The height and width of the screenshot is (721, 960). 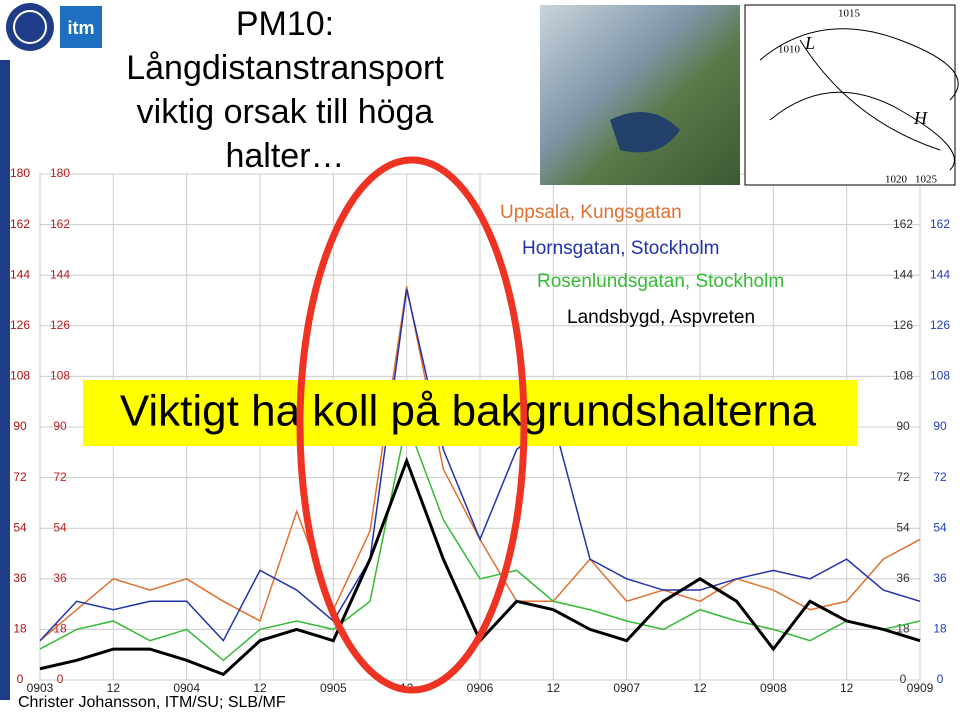 I want to click on legend-entry: Hornsgatan, Stockholm, so click(x=621, y=248).